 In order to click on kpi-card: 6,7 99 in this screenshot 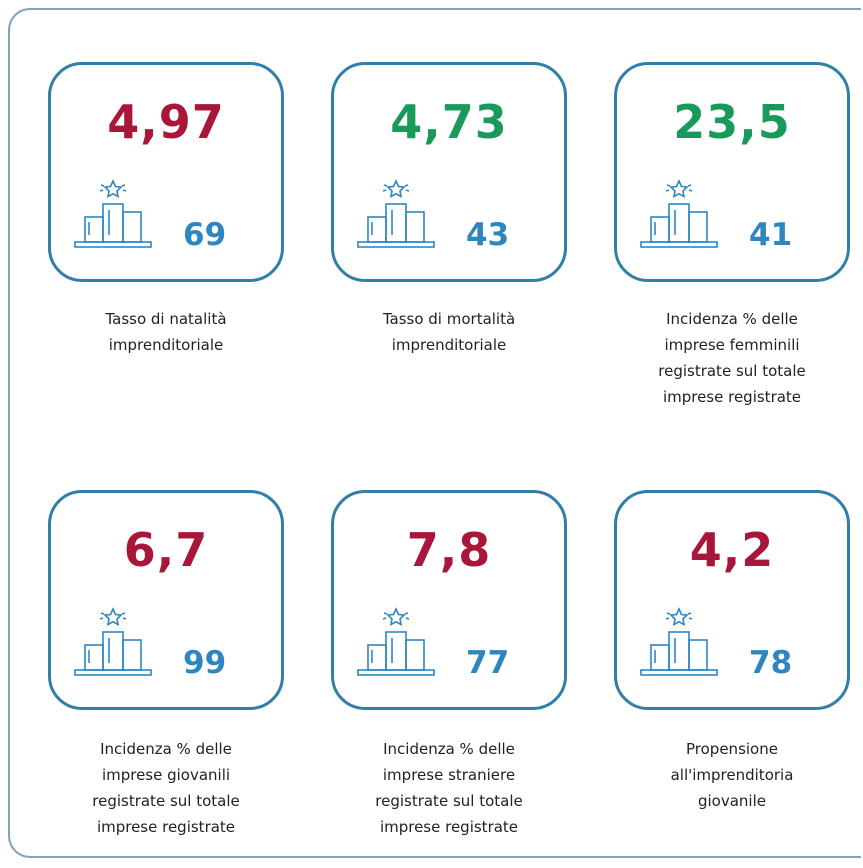, I will do `click(166, 600)`.